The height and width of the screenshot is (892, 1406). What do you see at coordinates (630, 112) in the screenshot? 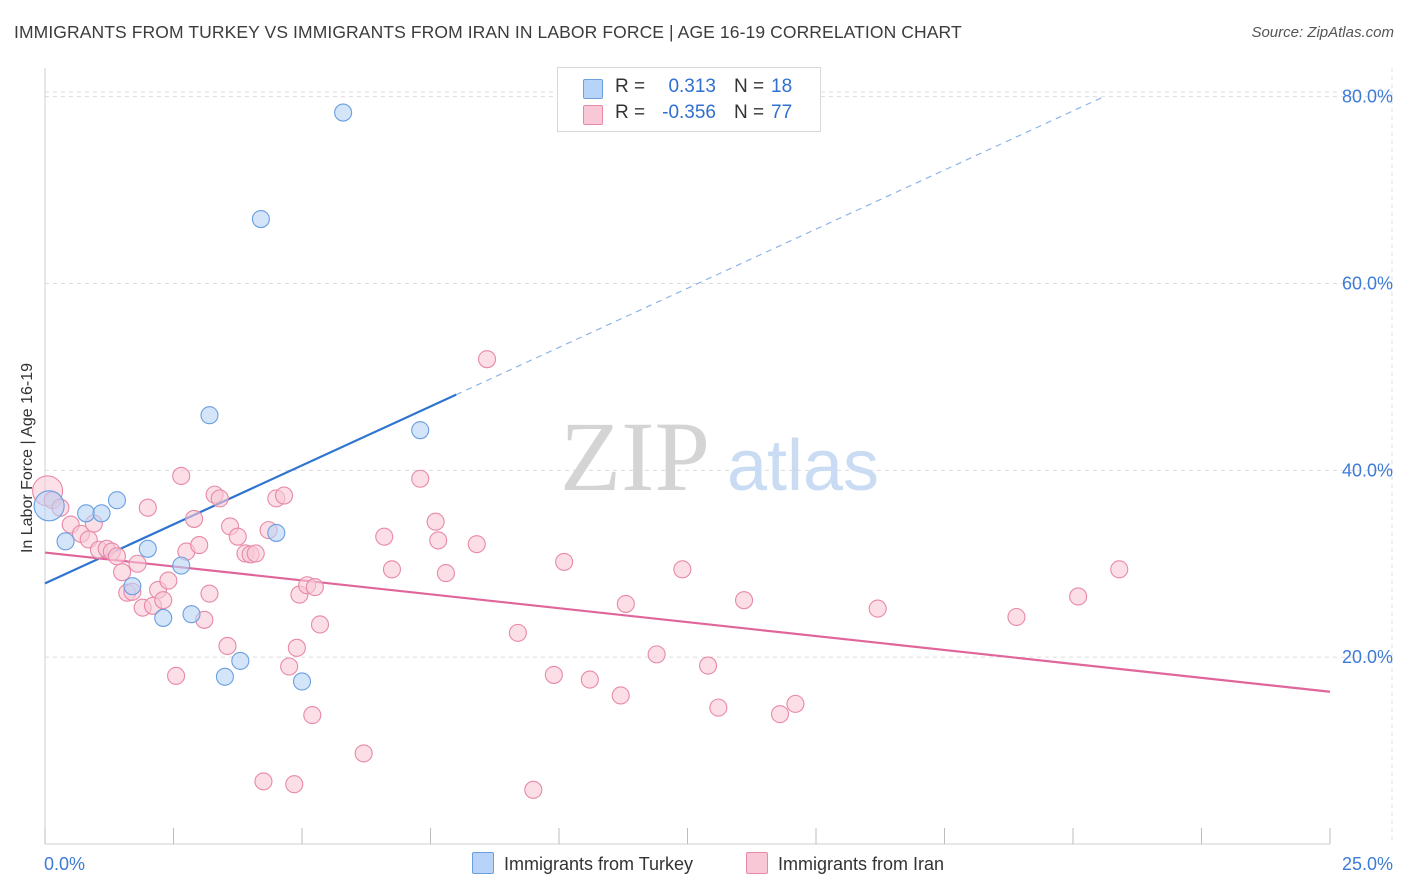
I see `iran-r-label: R =` at bounding box center [630, 112].